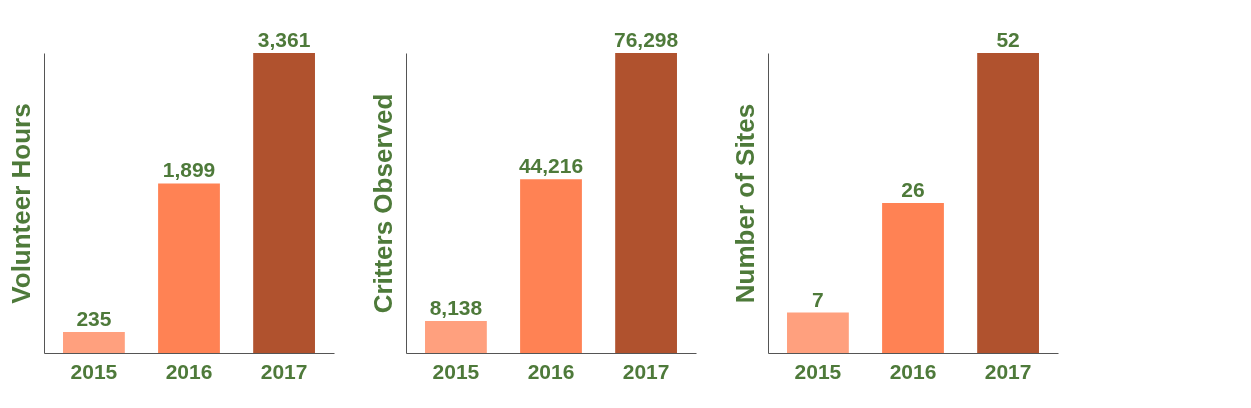  What do you see at coordinates (382, 203) in the screenshot?
I see `y-axis-title: Critters Observed` at bounding box center [382, 203].